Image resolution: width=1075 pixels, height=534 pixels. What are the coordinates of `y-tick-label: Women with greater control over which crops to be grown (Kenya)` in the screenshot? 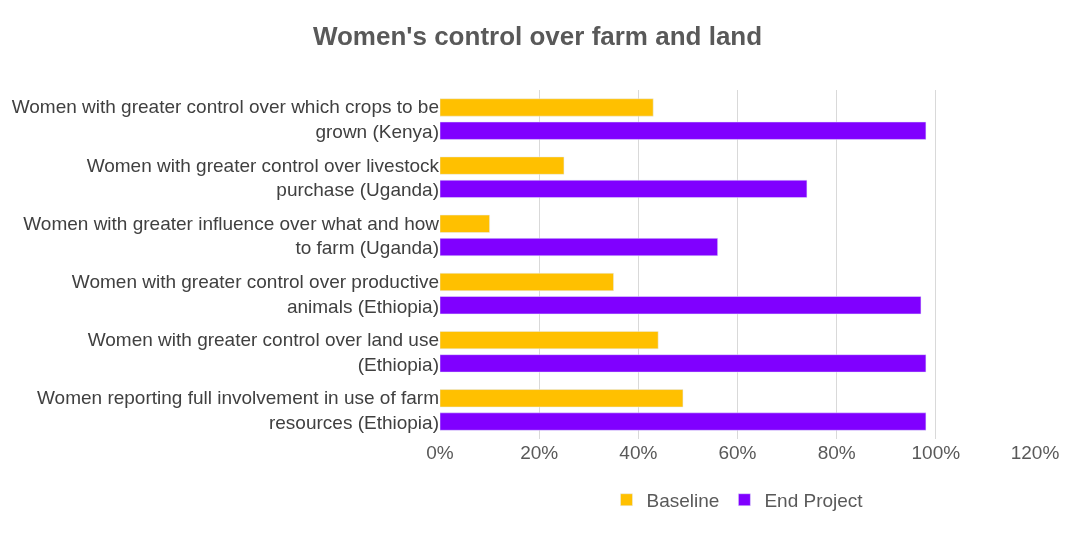 It's located at (225, 119).